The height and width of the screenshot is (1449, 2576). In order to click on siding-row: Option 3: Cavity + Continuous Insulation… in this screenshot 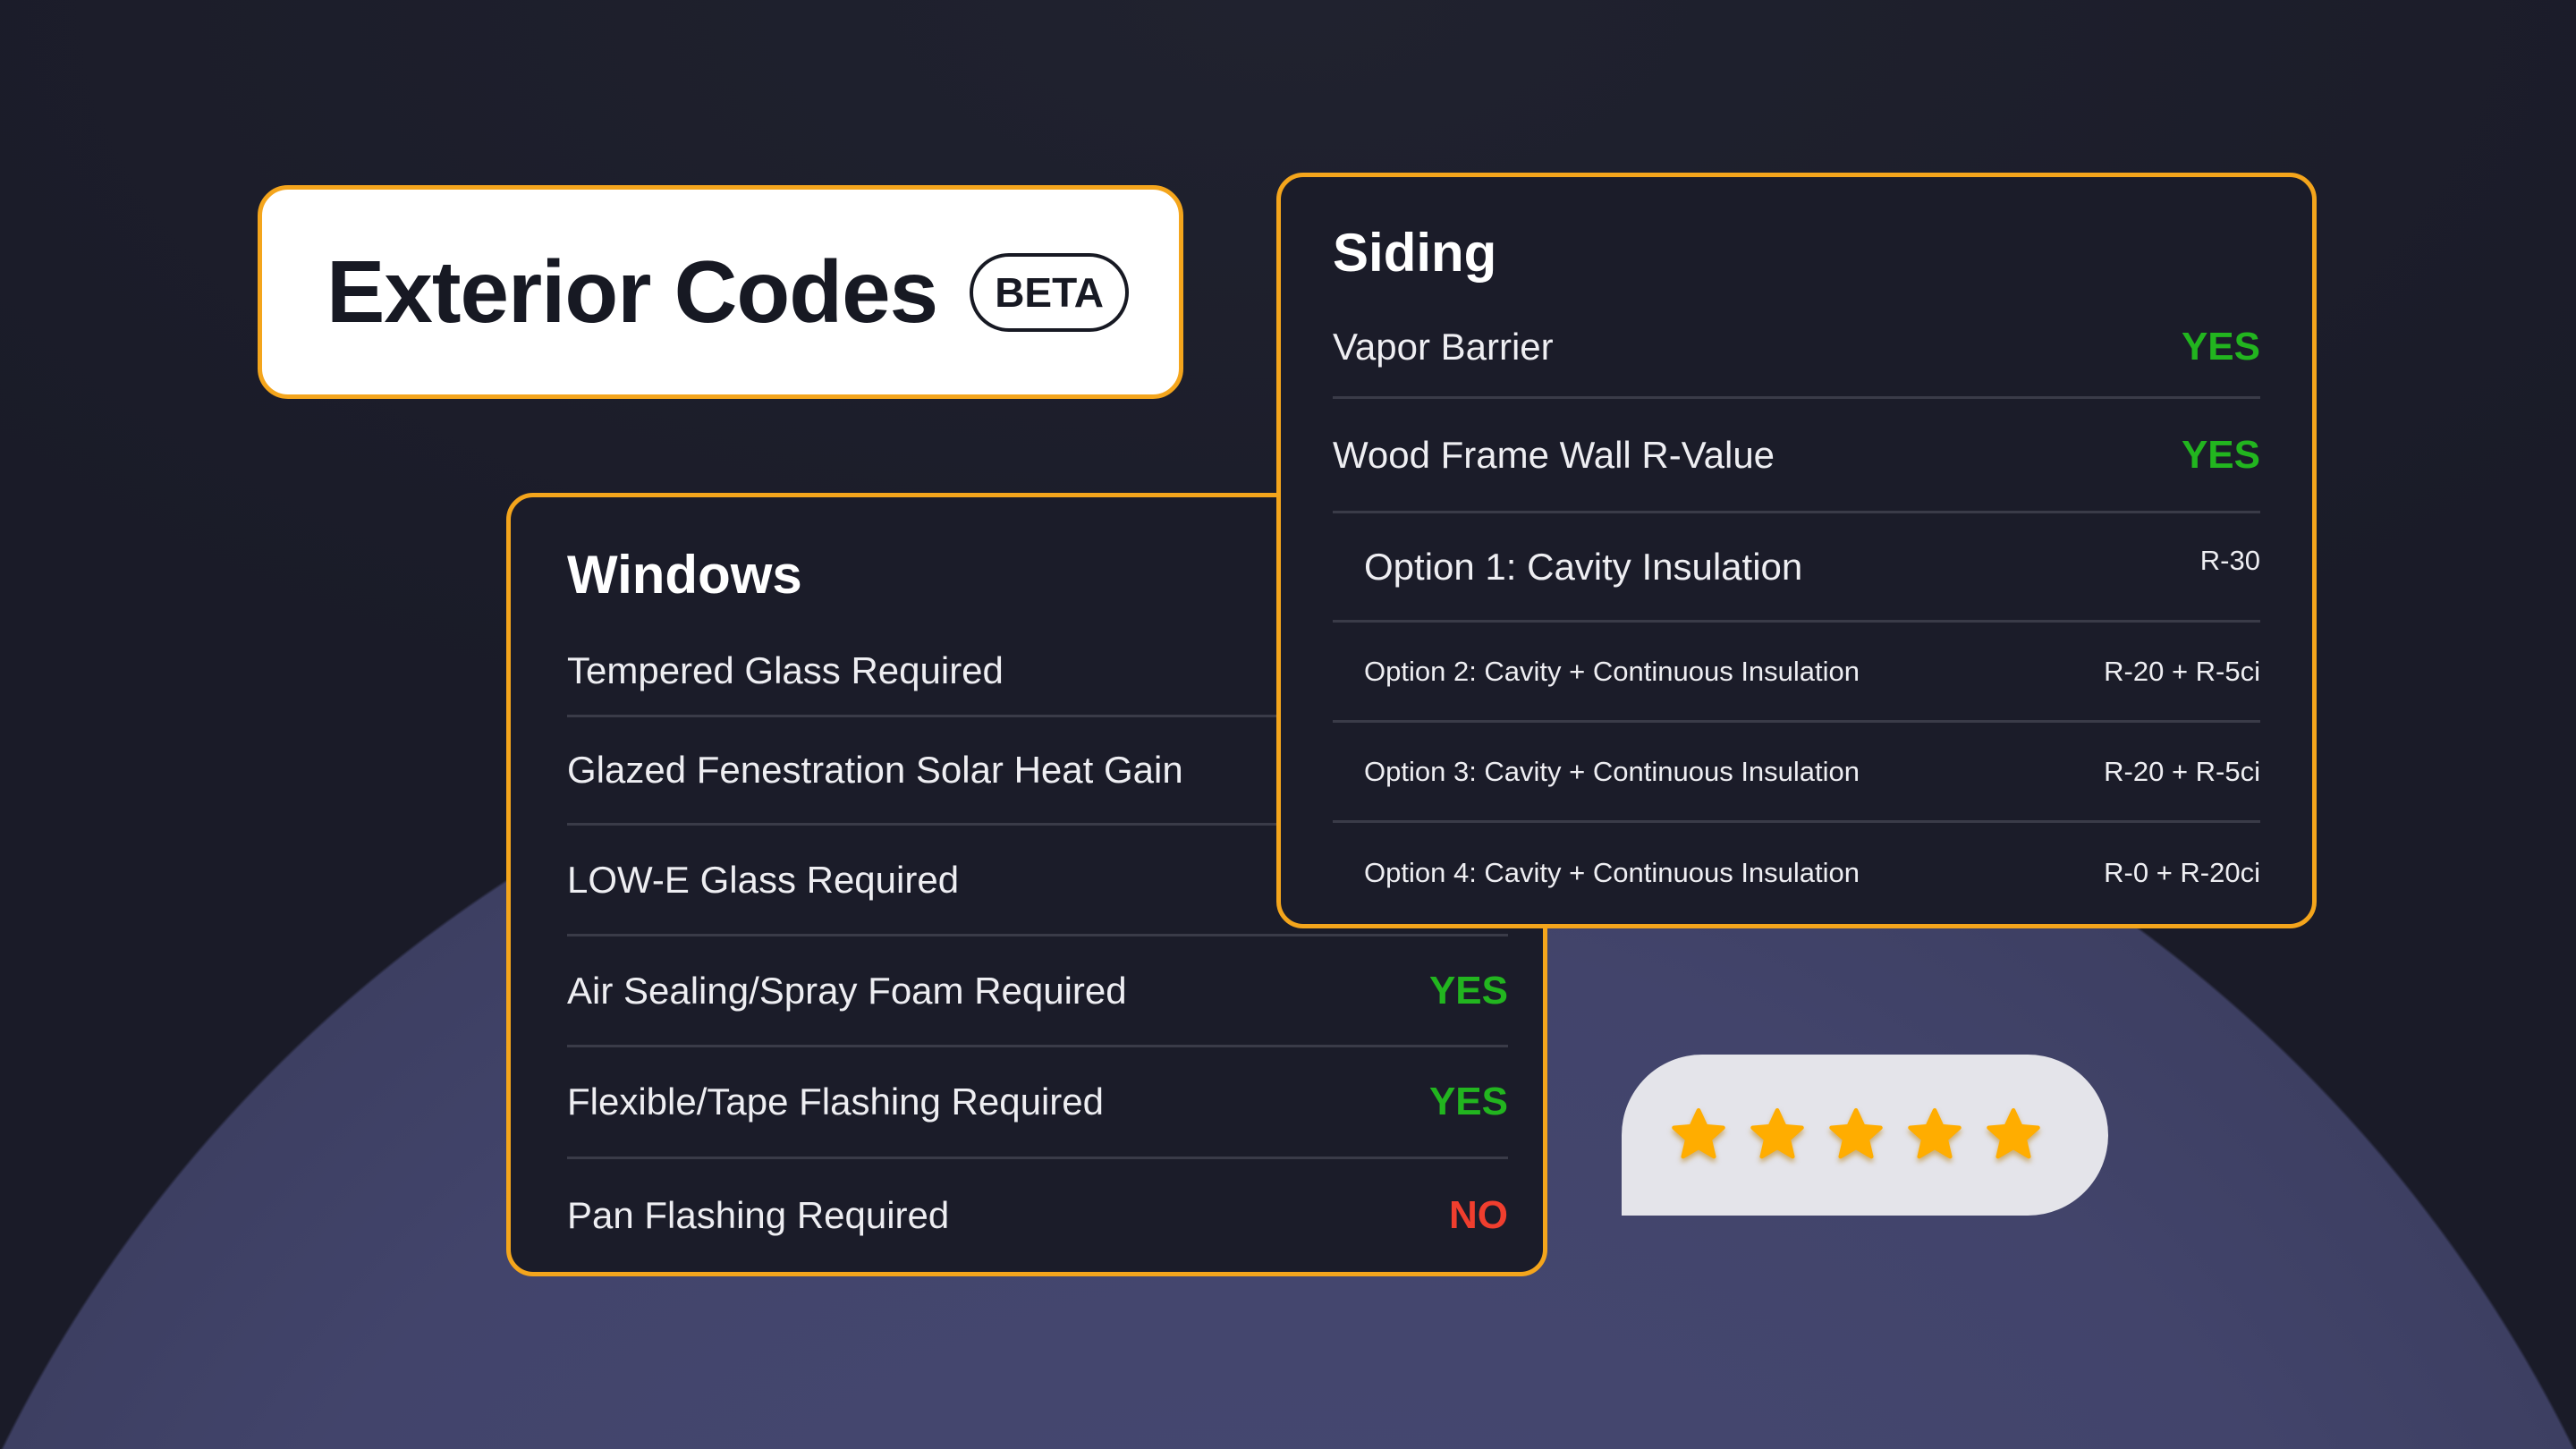, I will do `click(1796, 773)`.